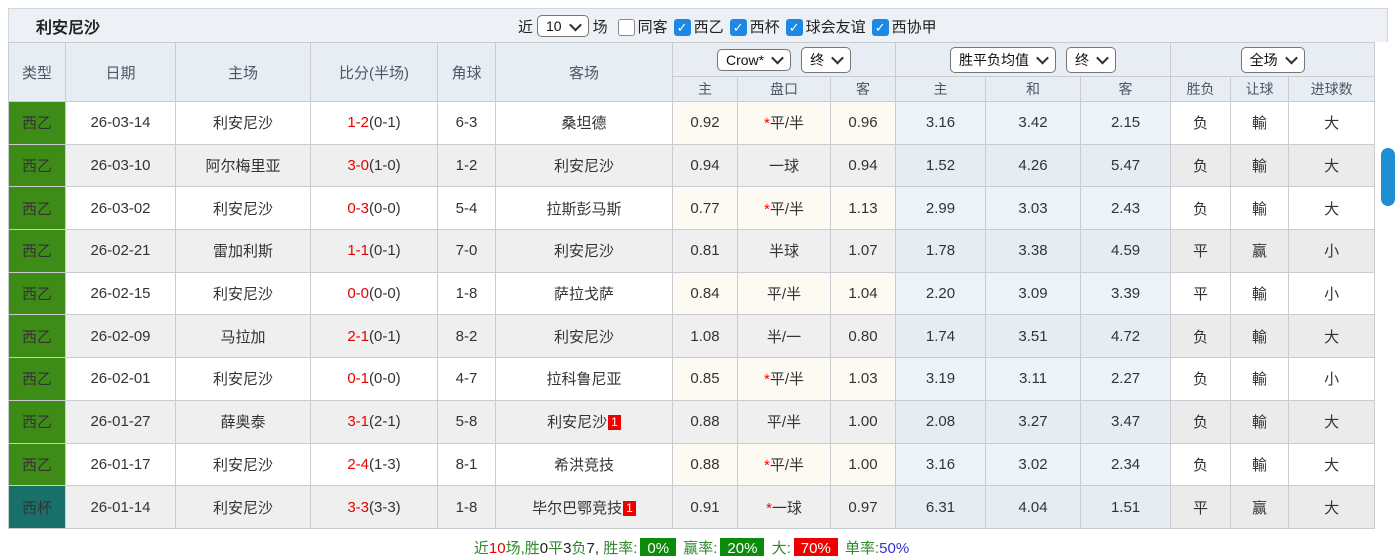 This screenshot has height=556, width=1396. I want to click on avg-group-header: 胜平负均值 终, so click(1033, 59).